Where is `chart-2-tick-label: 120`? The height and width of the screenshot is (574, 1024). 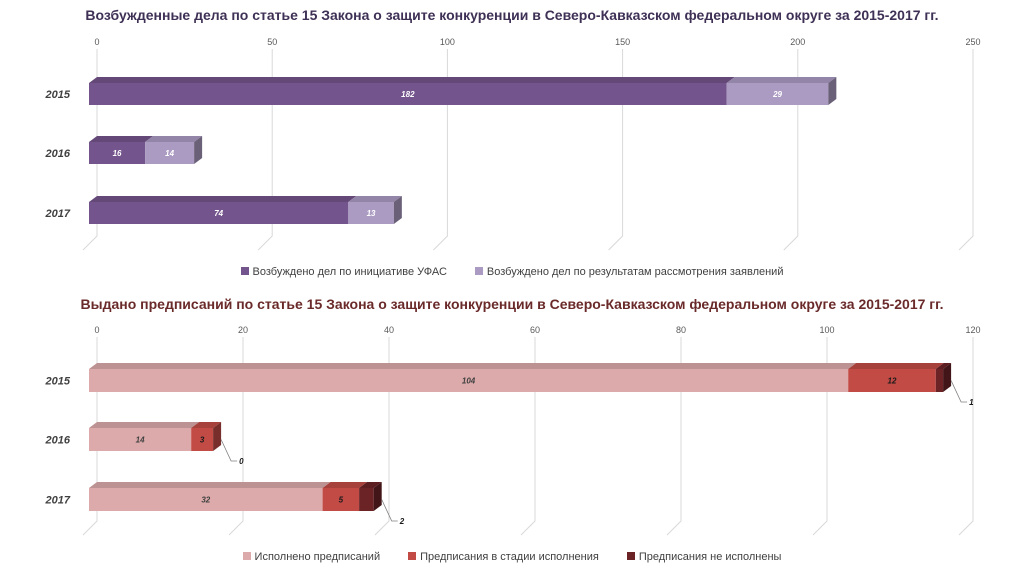
chart-2-tick-label: 120 is located at coordinates (972, 330).